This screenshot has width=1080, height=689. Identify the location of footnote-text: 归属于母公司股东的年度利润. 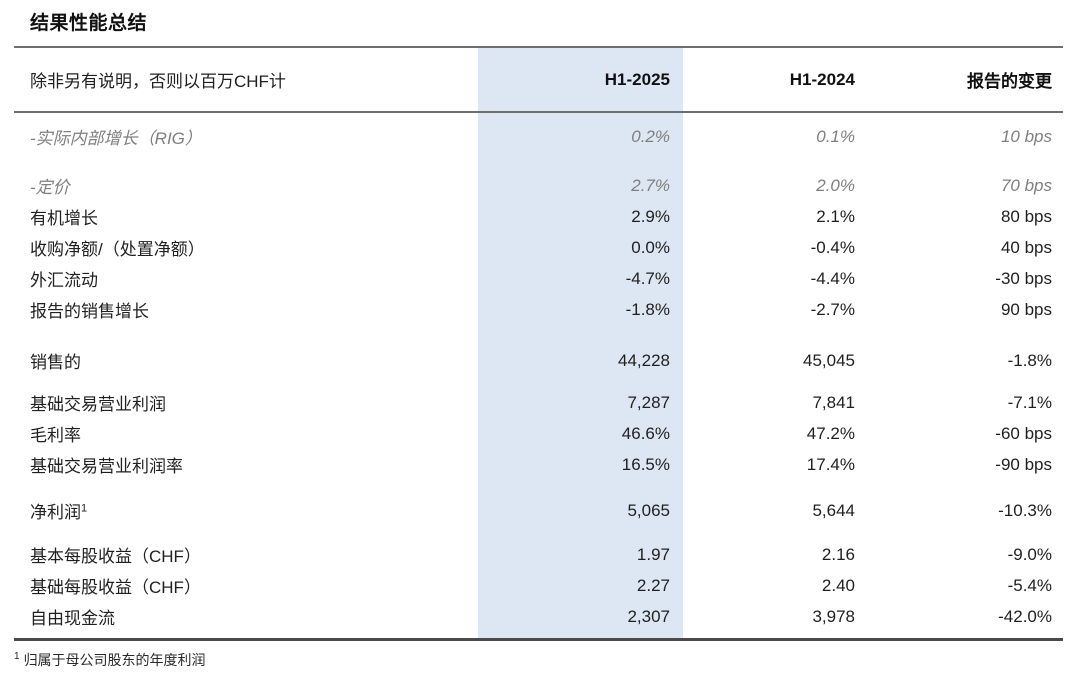
(114, 660).